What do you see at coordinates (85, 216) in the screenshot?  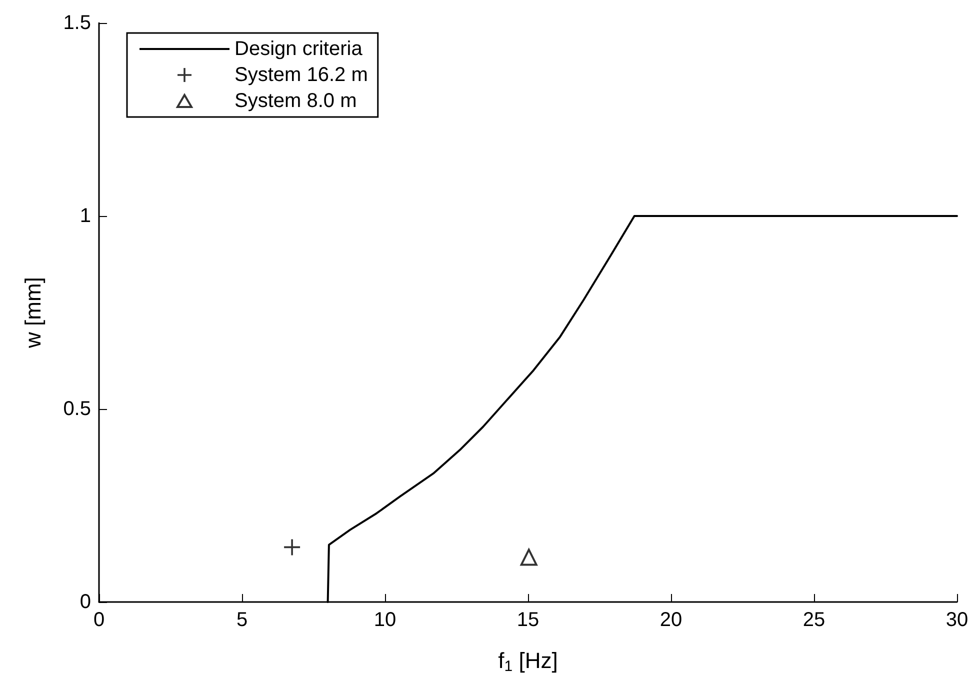 I see `y-tick-label: 1` at bounding box center [85, 216].